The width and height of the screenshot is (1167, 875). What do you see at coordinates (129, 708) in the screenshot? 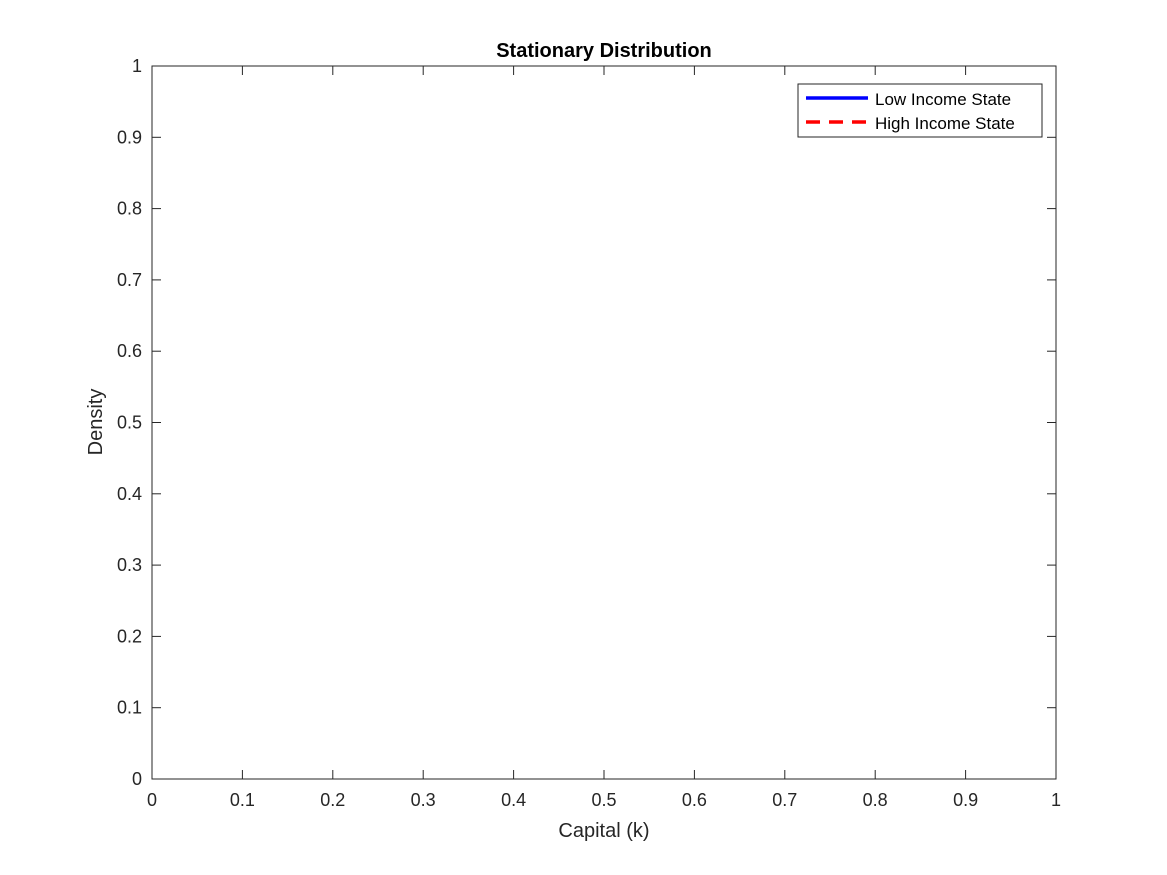
I see `y-tick-label: 0.1` at bounding box center [129, 708].